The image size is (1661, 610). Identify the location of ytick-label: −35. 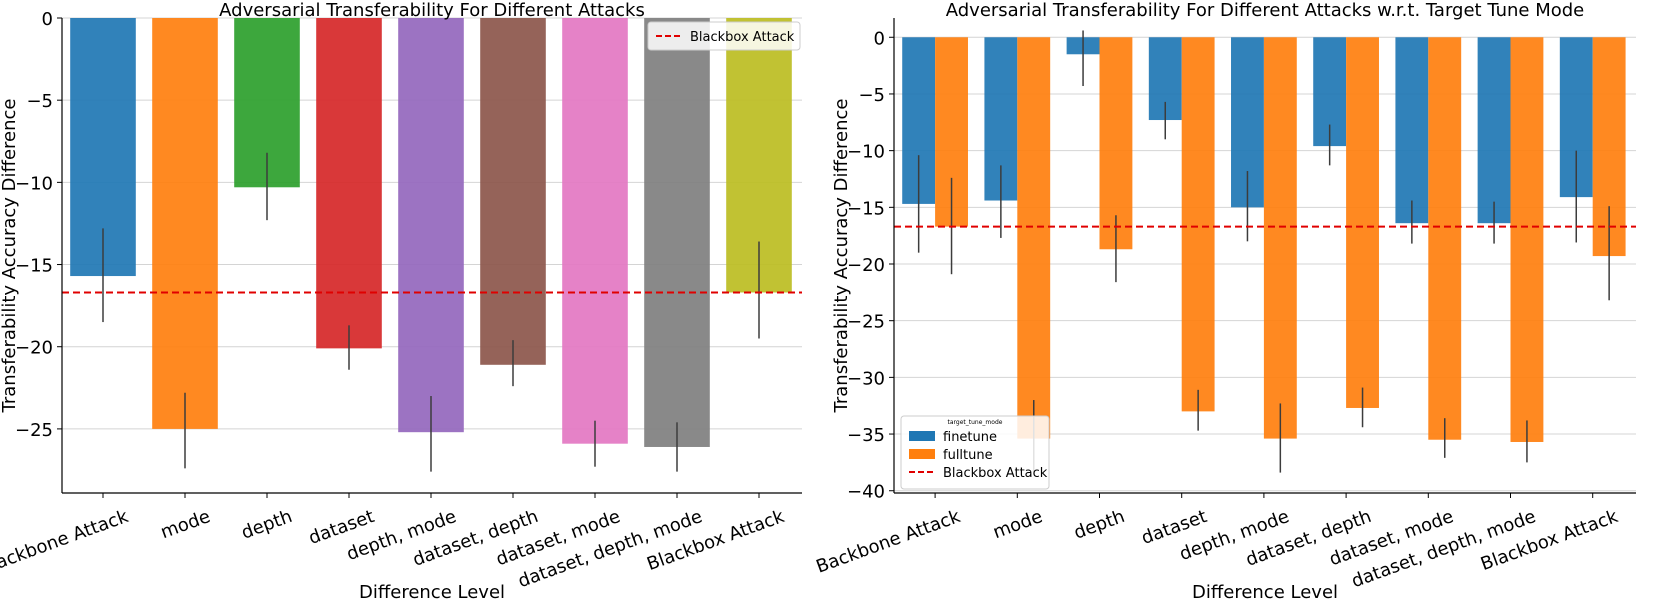
(866, 435).